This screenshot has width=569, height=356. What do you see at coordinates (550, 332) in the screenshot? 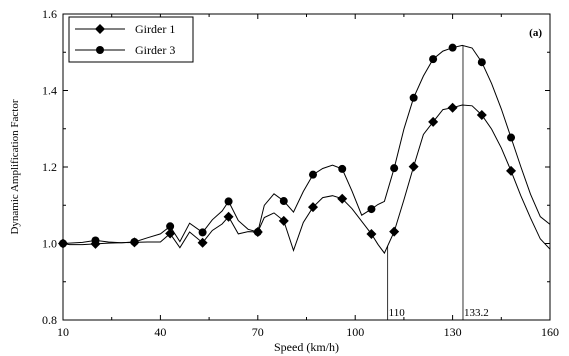
I see `x-tick-label: 160` at bounding box center [550, 332].